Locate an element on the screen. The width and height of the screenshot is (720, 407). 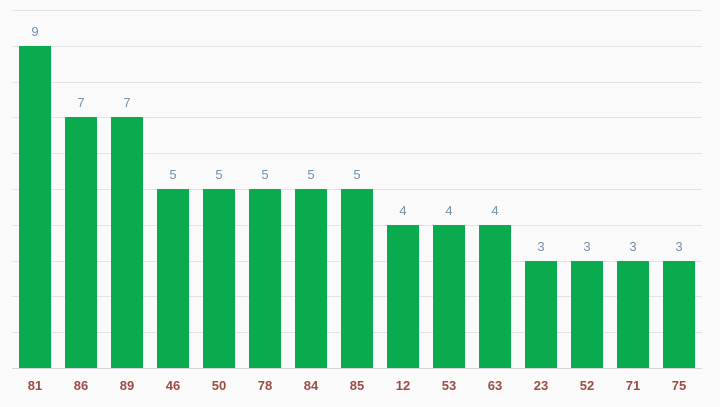
x-axis-label: 52 is located at coordinates (587, 385).